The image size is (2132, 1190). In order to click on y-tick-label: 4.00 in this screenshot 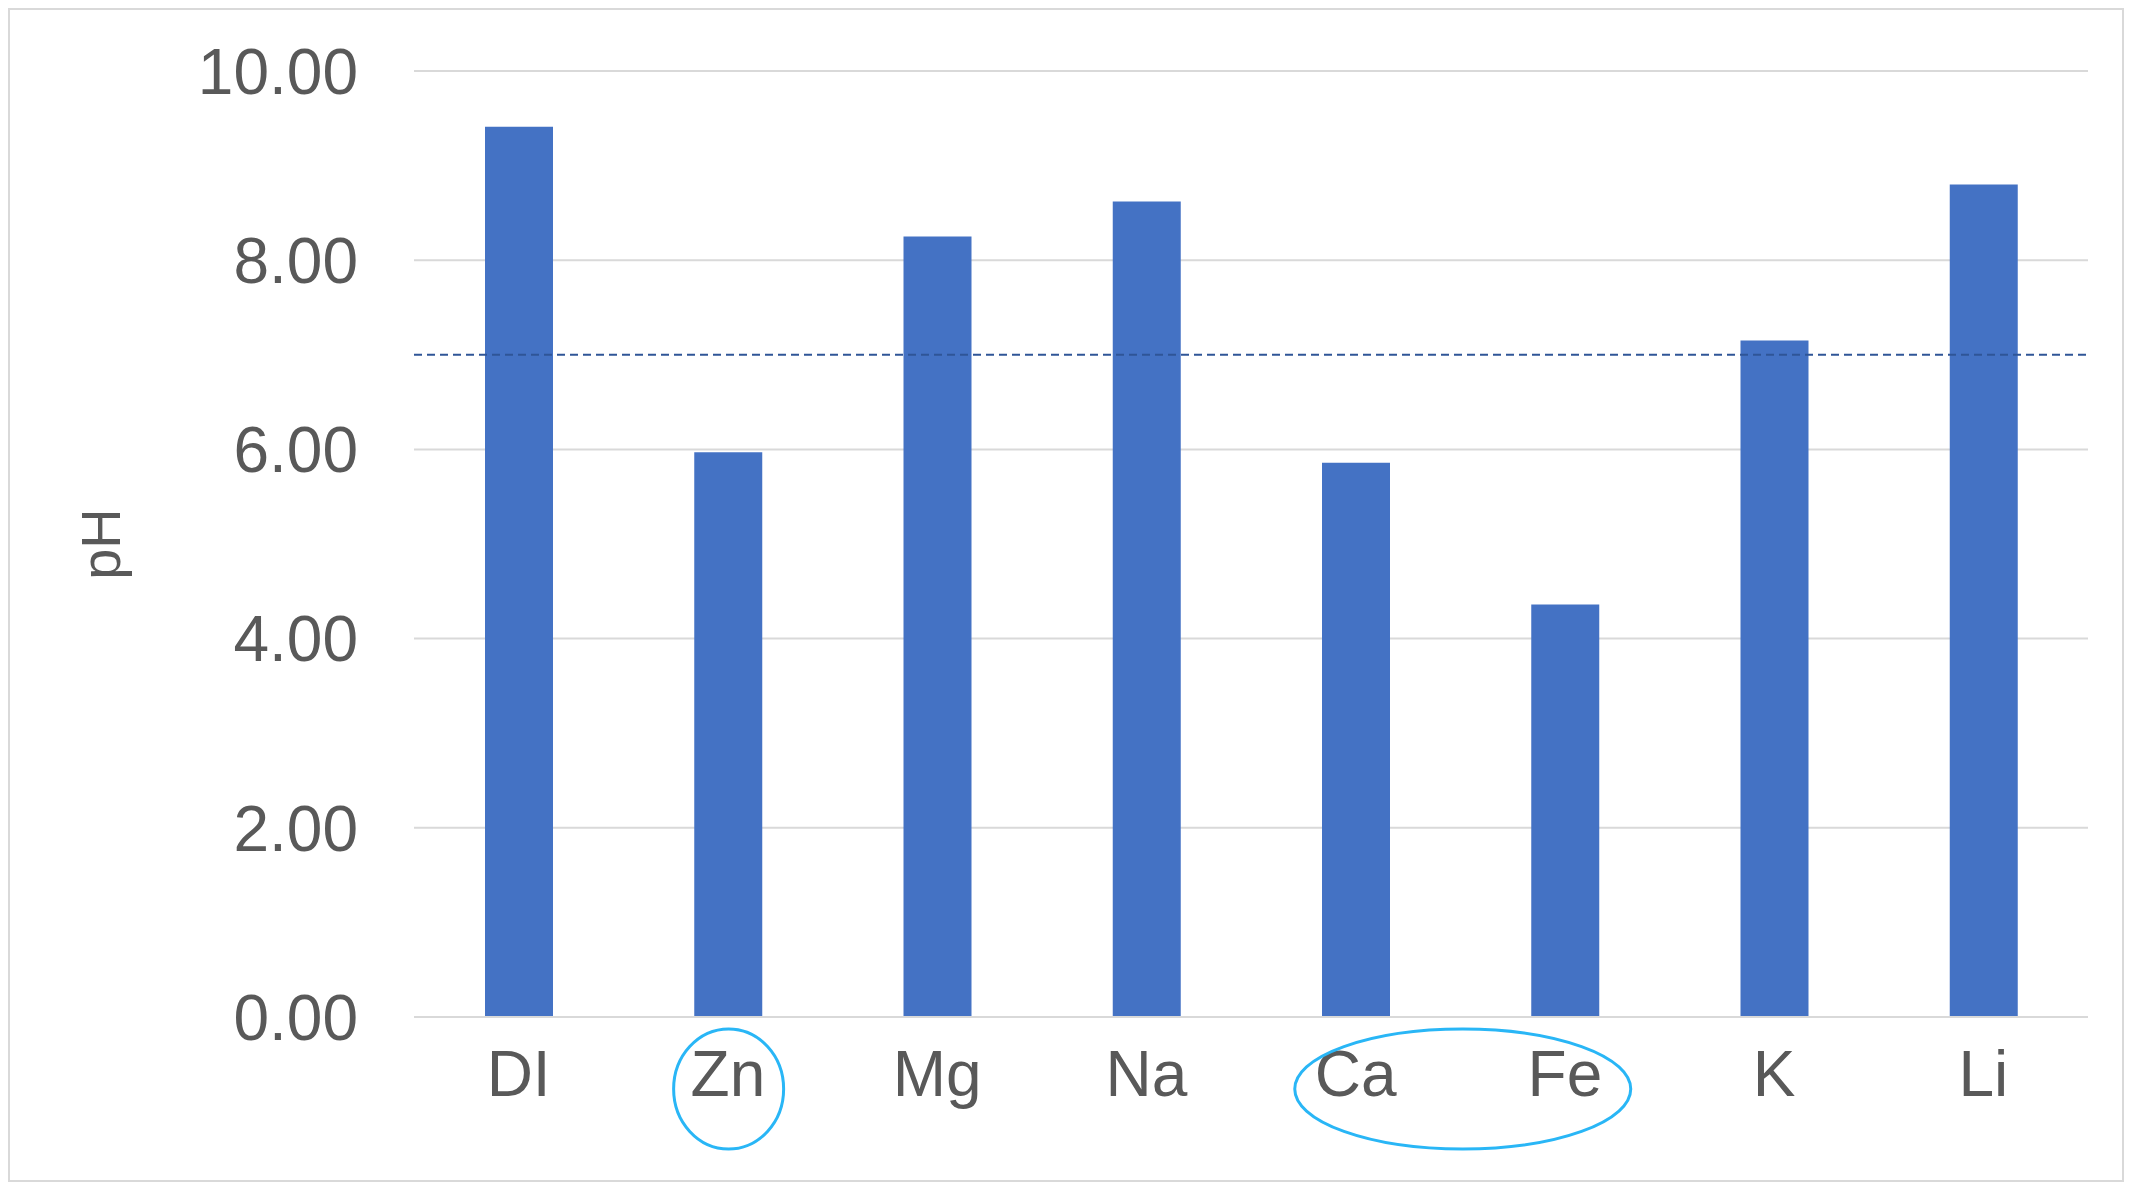, I will do `click(295, 639)`.